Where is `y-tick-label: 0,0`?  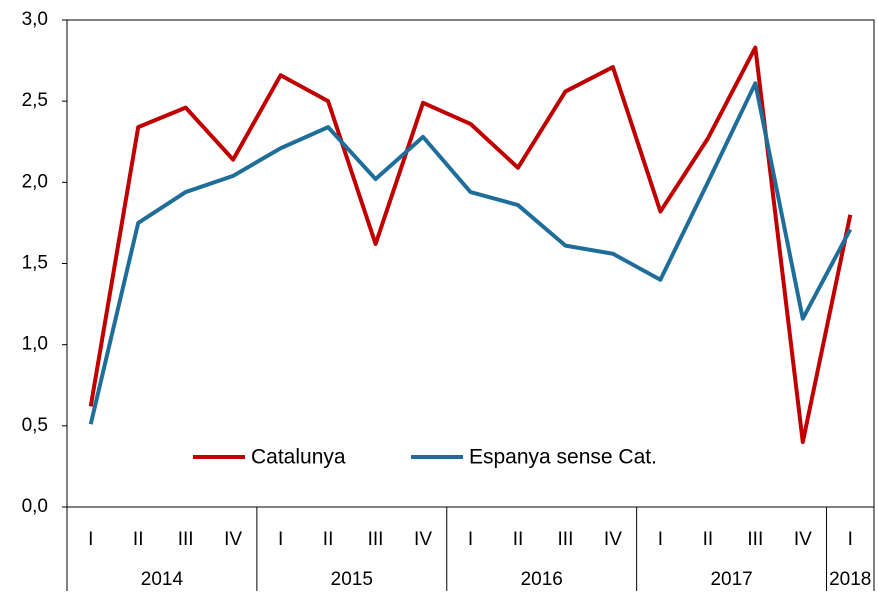 y-tick-label: 0,0 is located at coordinates (35, 506).